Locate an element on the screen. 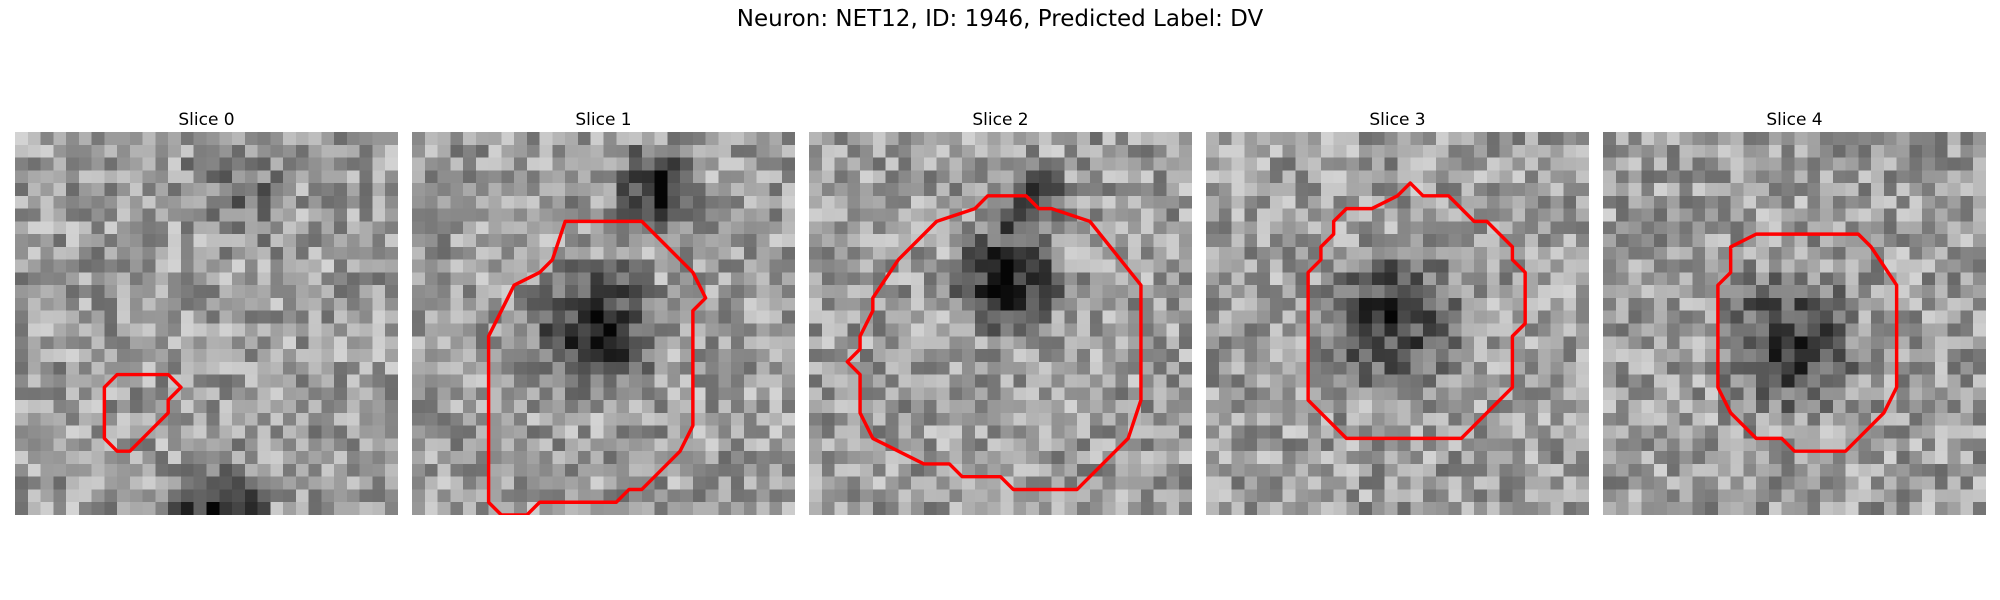 This screenshot has width=2000, height=600. slice-panel-2: Slice 2 is located at coordinates (1000, 311).